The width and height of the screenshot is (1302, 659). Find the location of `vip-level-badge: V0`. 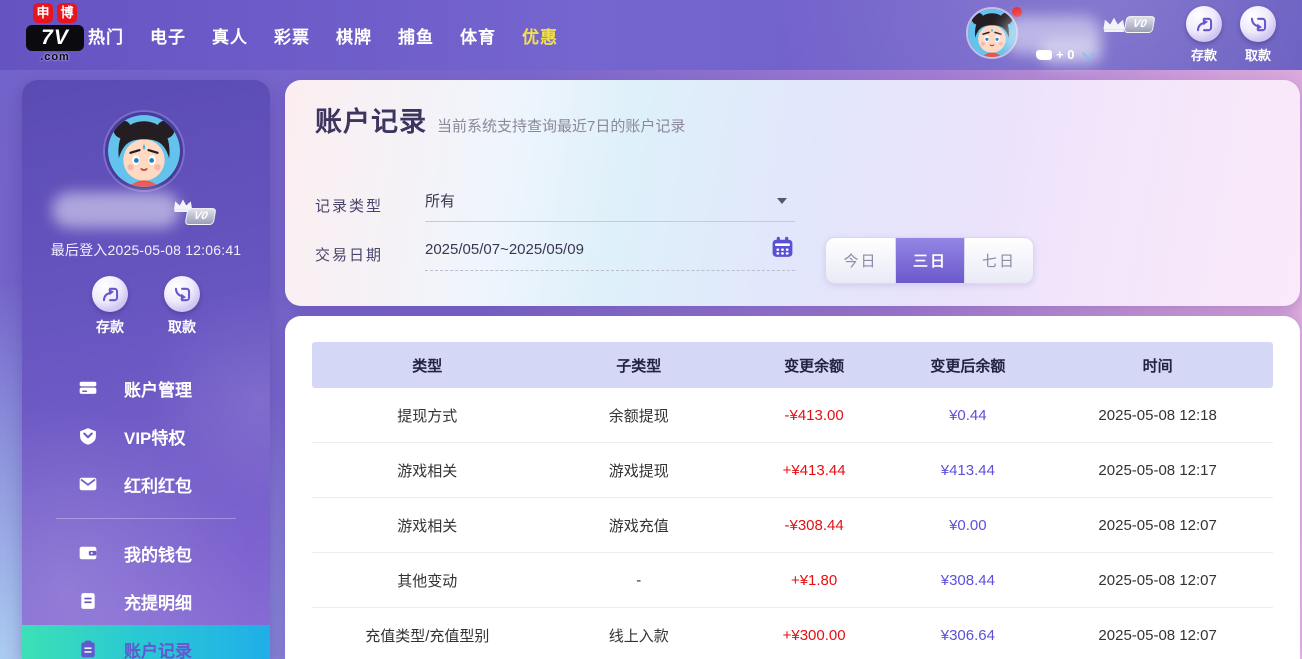

vip-level-badge: V0 is located at coordinates (1139, 24).